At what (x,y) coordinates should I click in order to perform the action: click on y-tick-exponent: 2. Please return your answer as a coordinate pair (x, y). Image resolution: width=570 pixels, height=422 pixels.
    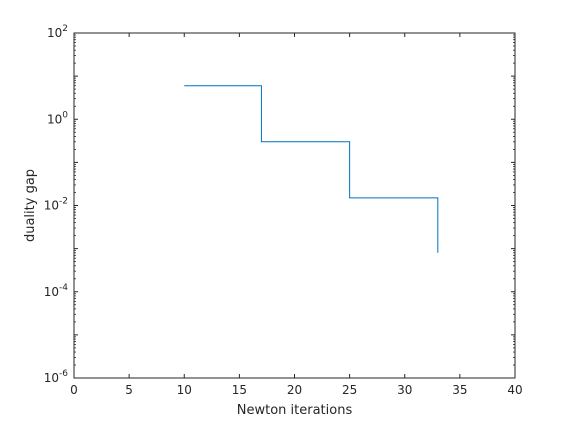
    Looking at the image, I should click on (65, 29).